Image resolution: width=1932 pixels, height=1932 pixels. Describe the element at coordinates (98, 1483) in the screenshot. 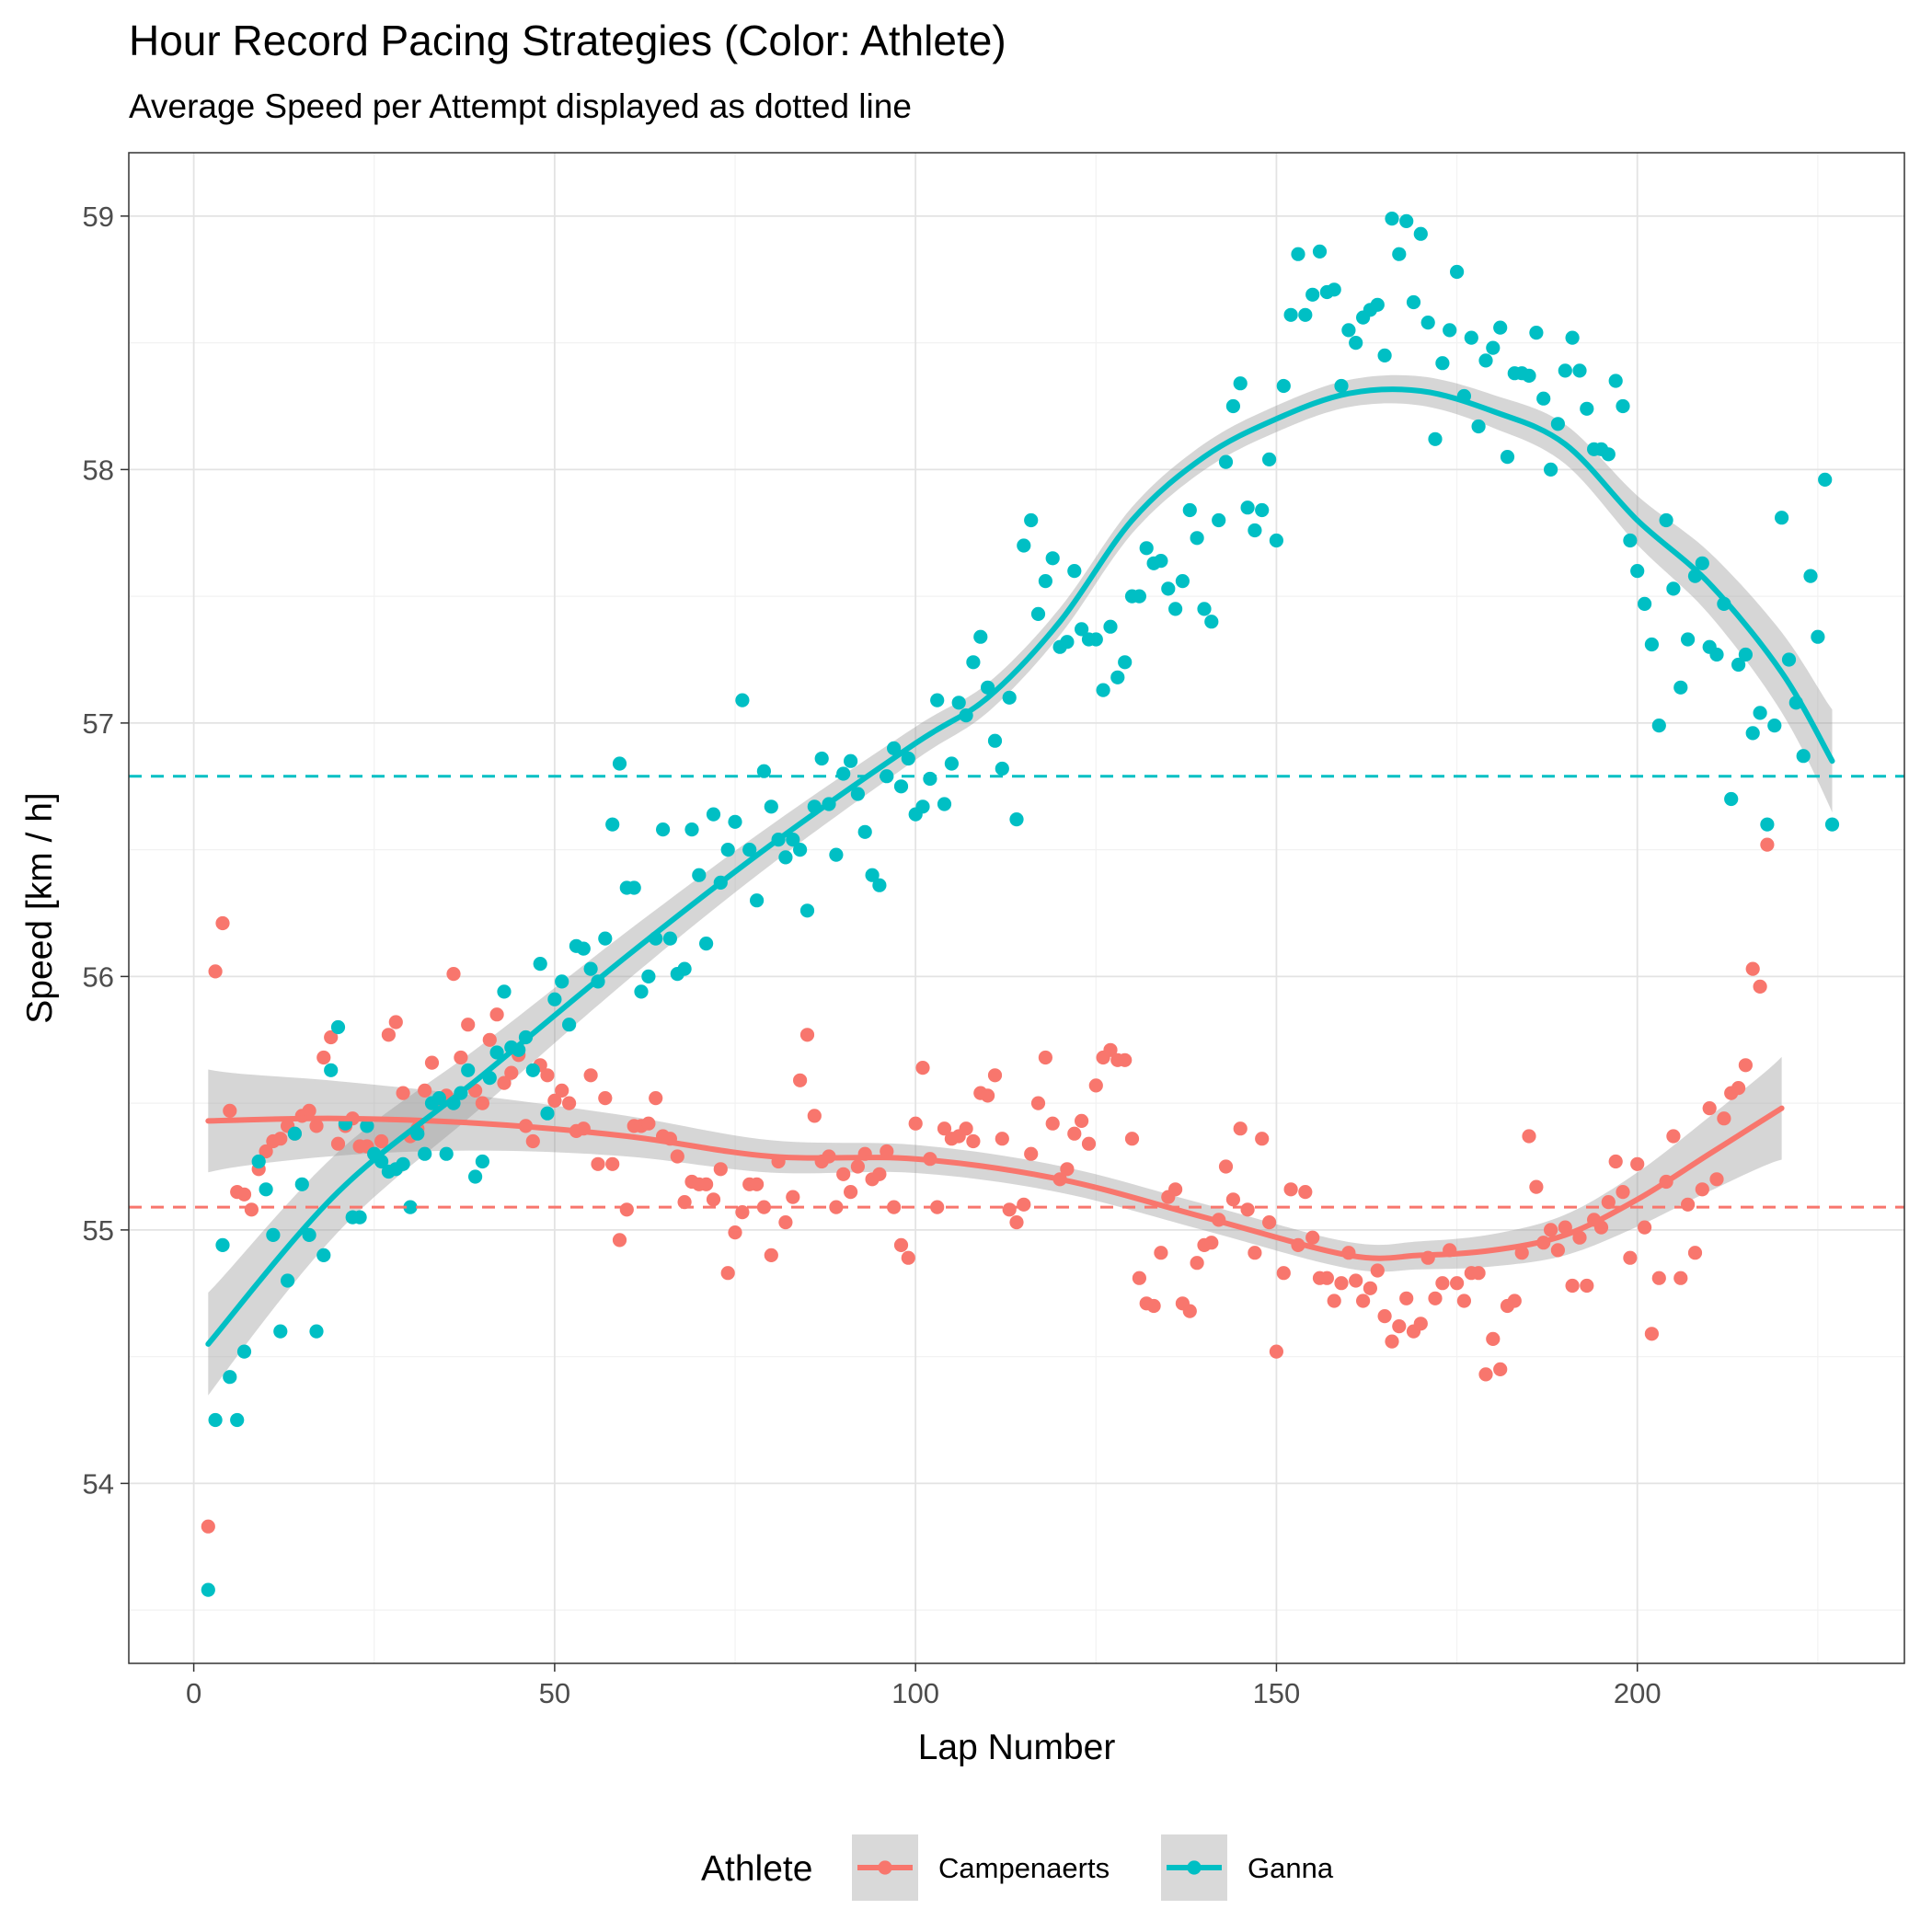

I see `y-tick-label: 54` at that location.